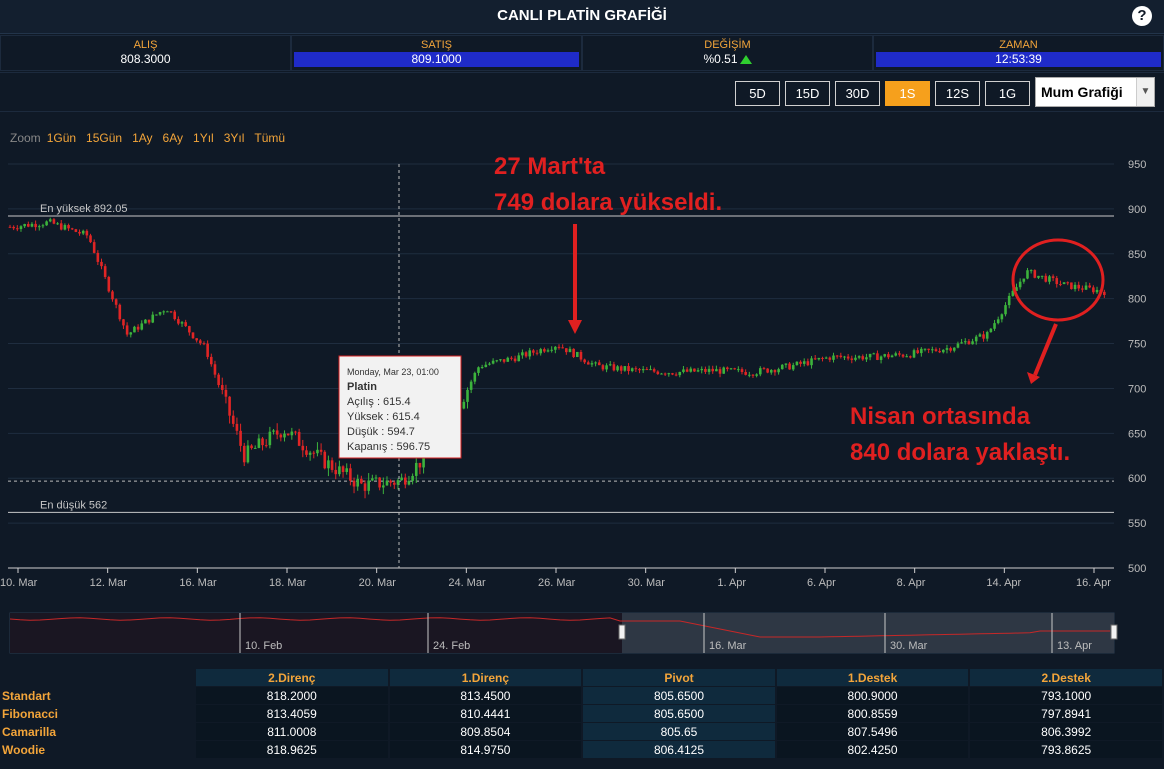 The image size is (1164, 769). Describe the element at coordinates (857, 93) in the screenshot. I see `range-button-30d: 30D` at that location.